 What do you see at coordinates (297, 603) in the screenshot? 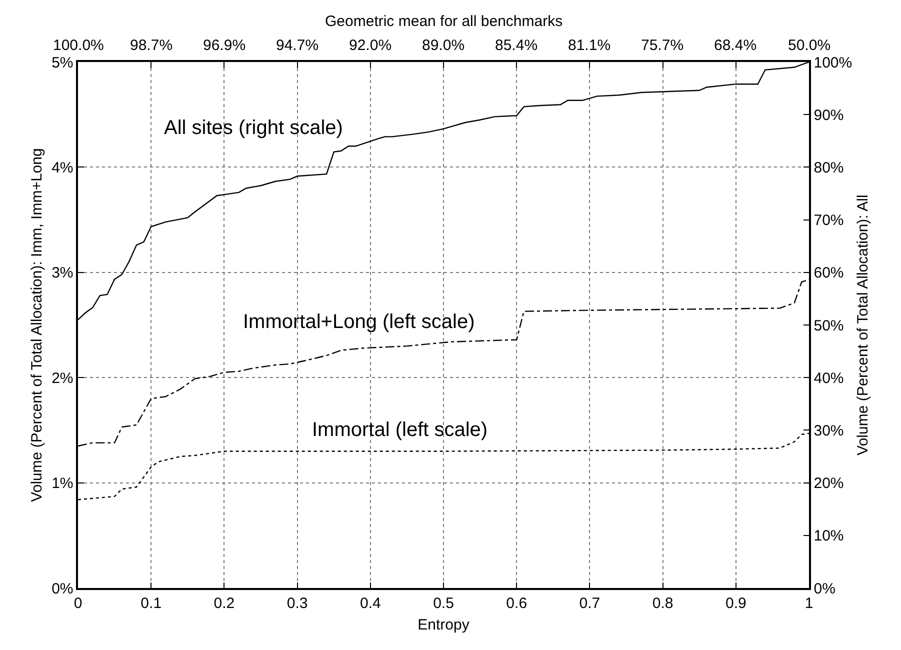
I see `x-tick-label: 0.3` at bounding box center [297, 603].